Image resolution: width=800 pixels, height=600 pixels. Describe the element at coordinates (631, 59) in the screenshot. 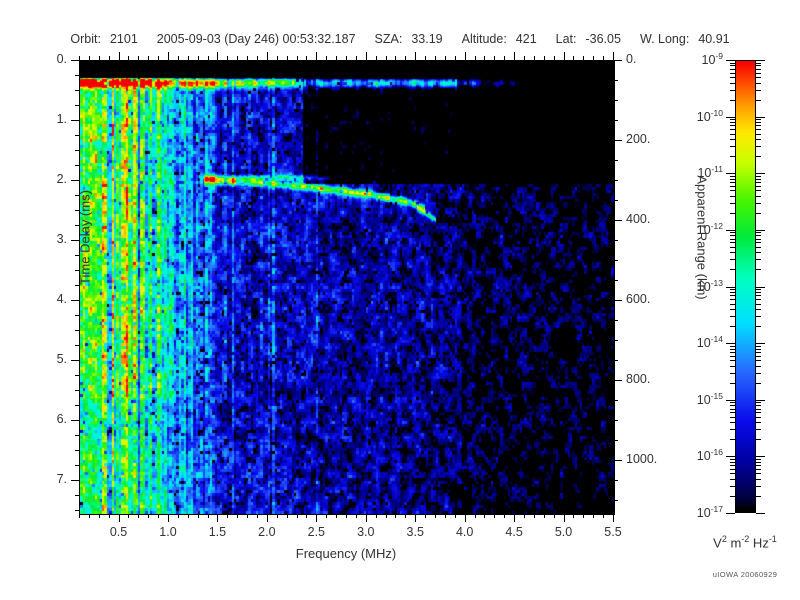

I see `y-right-tick-label: 0.` at that location.